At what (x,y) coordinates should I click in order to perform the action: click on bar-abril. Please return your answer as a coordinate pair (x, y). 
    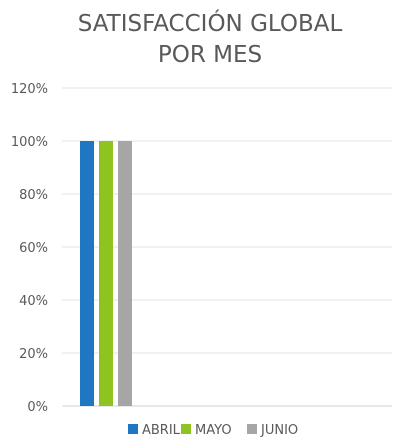
    Looking at the image, I should click on (87, 273).